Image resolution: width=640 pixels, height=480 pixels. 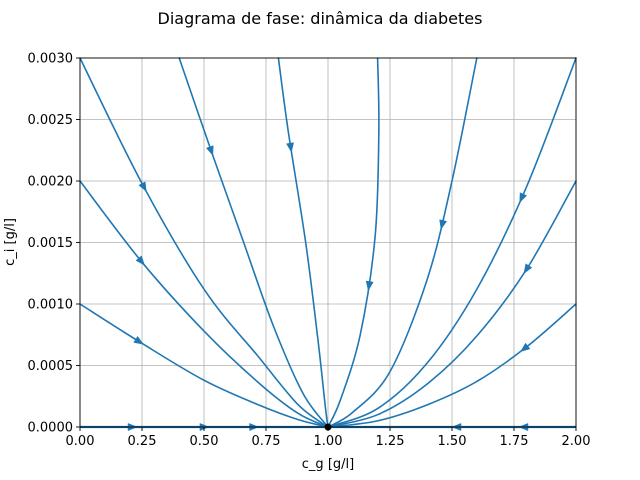 I want to click on x-tick-label: 1.25, so click(x=390, y=441).